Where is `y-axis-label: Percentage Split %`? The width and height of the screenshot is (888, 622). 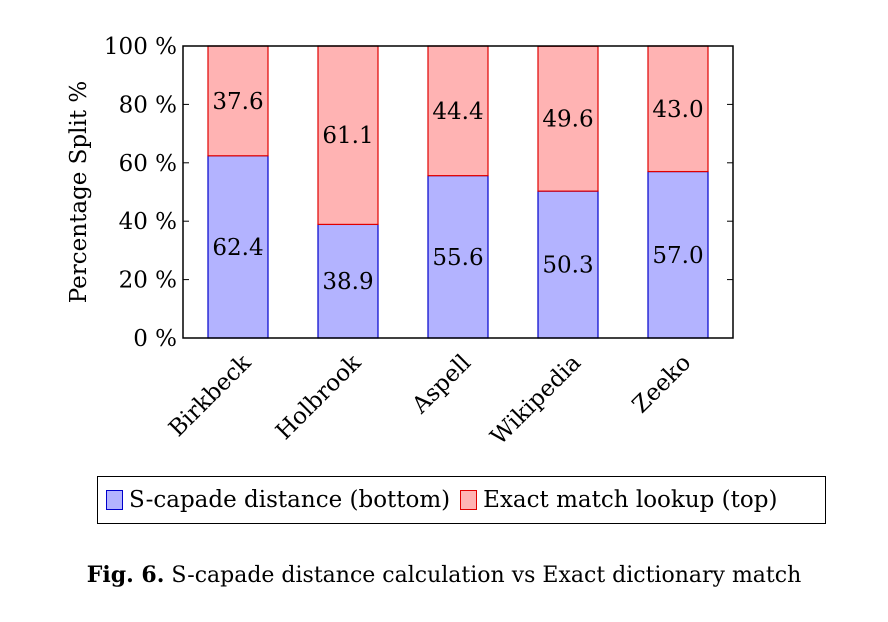 y-axis-label: Percentage Split % is located at coordinates (79, 192).